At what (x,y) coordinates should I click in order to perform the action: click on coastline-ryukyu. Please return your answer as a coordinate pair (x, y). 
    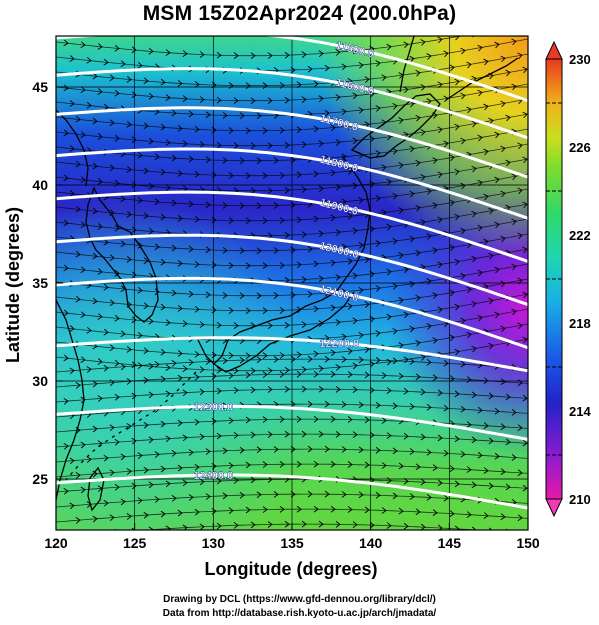
    Looking at the image, I should click on (131, 426).